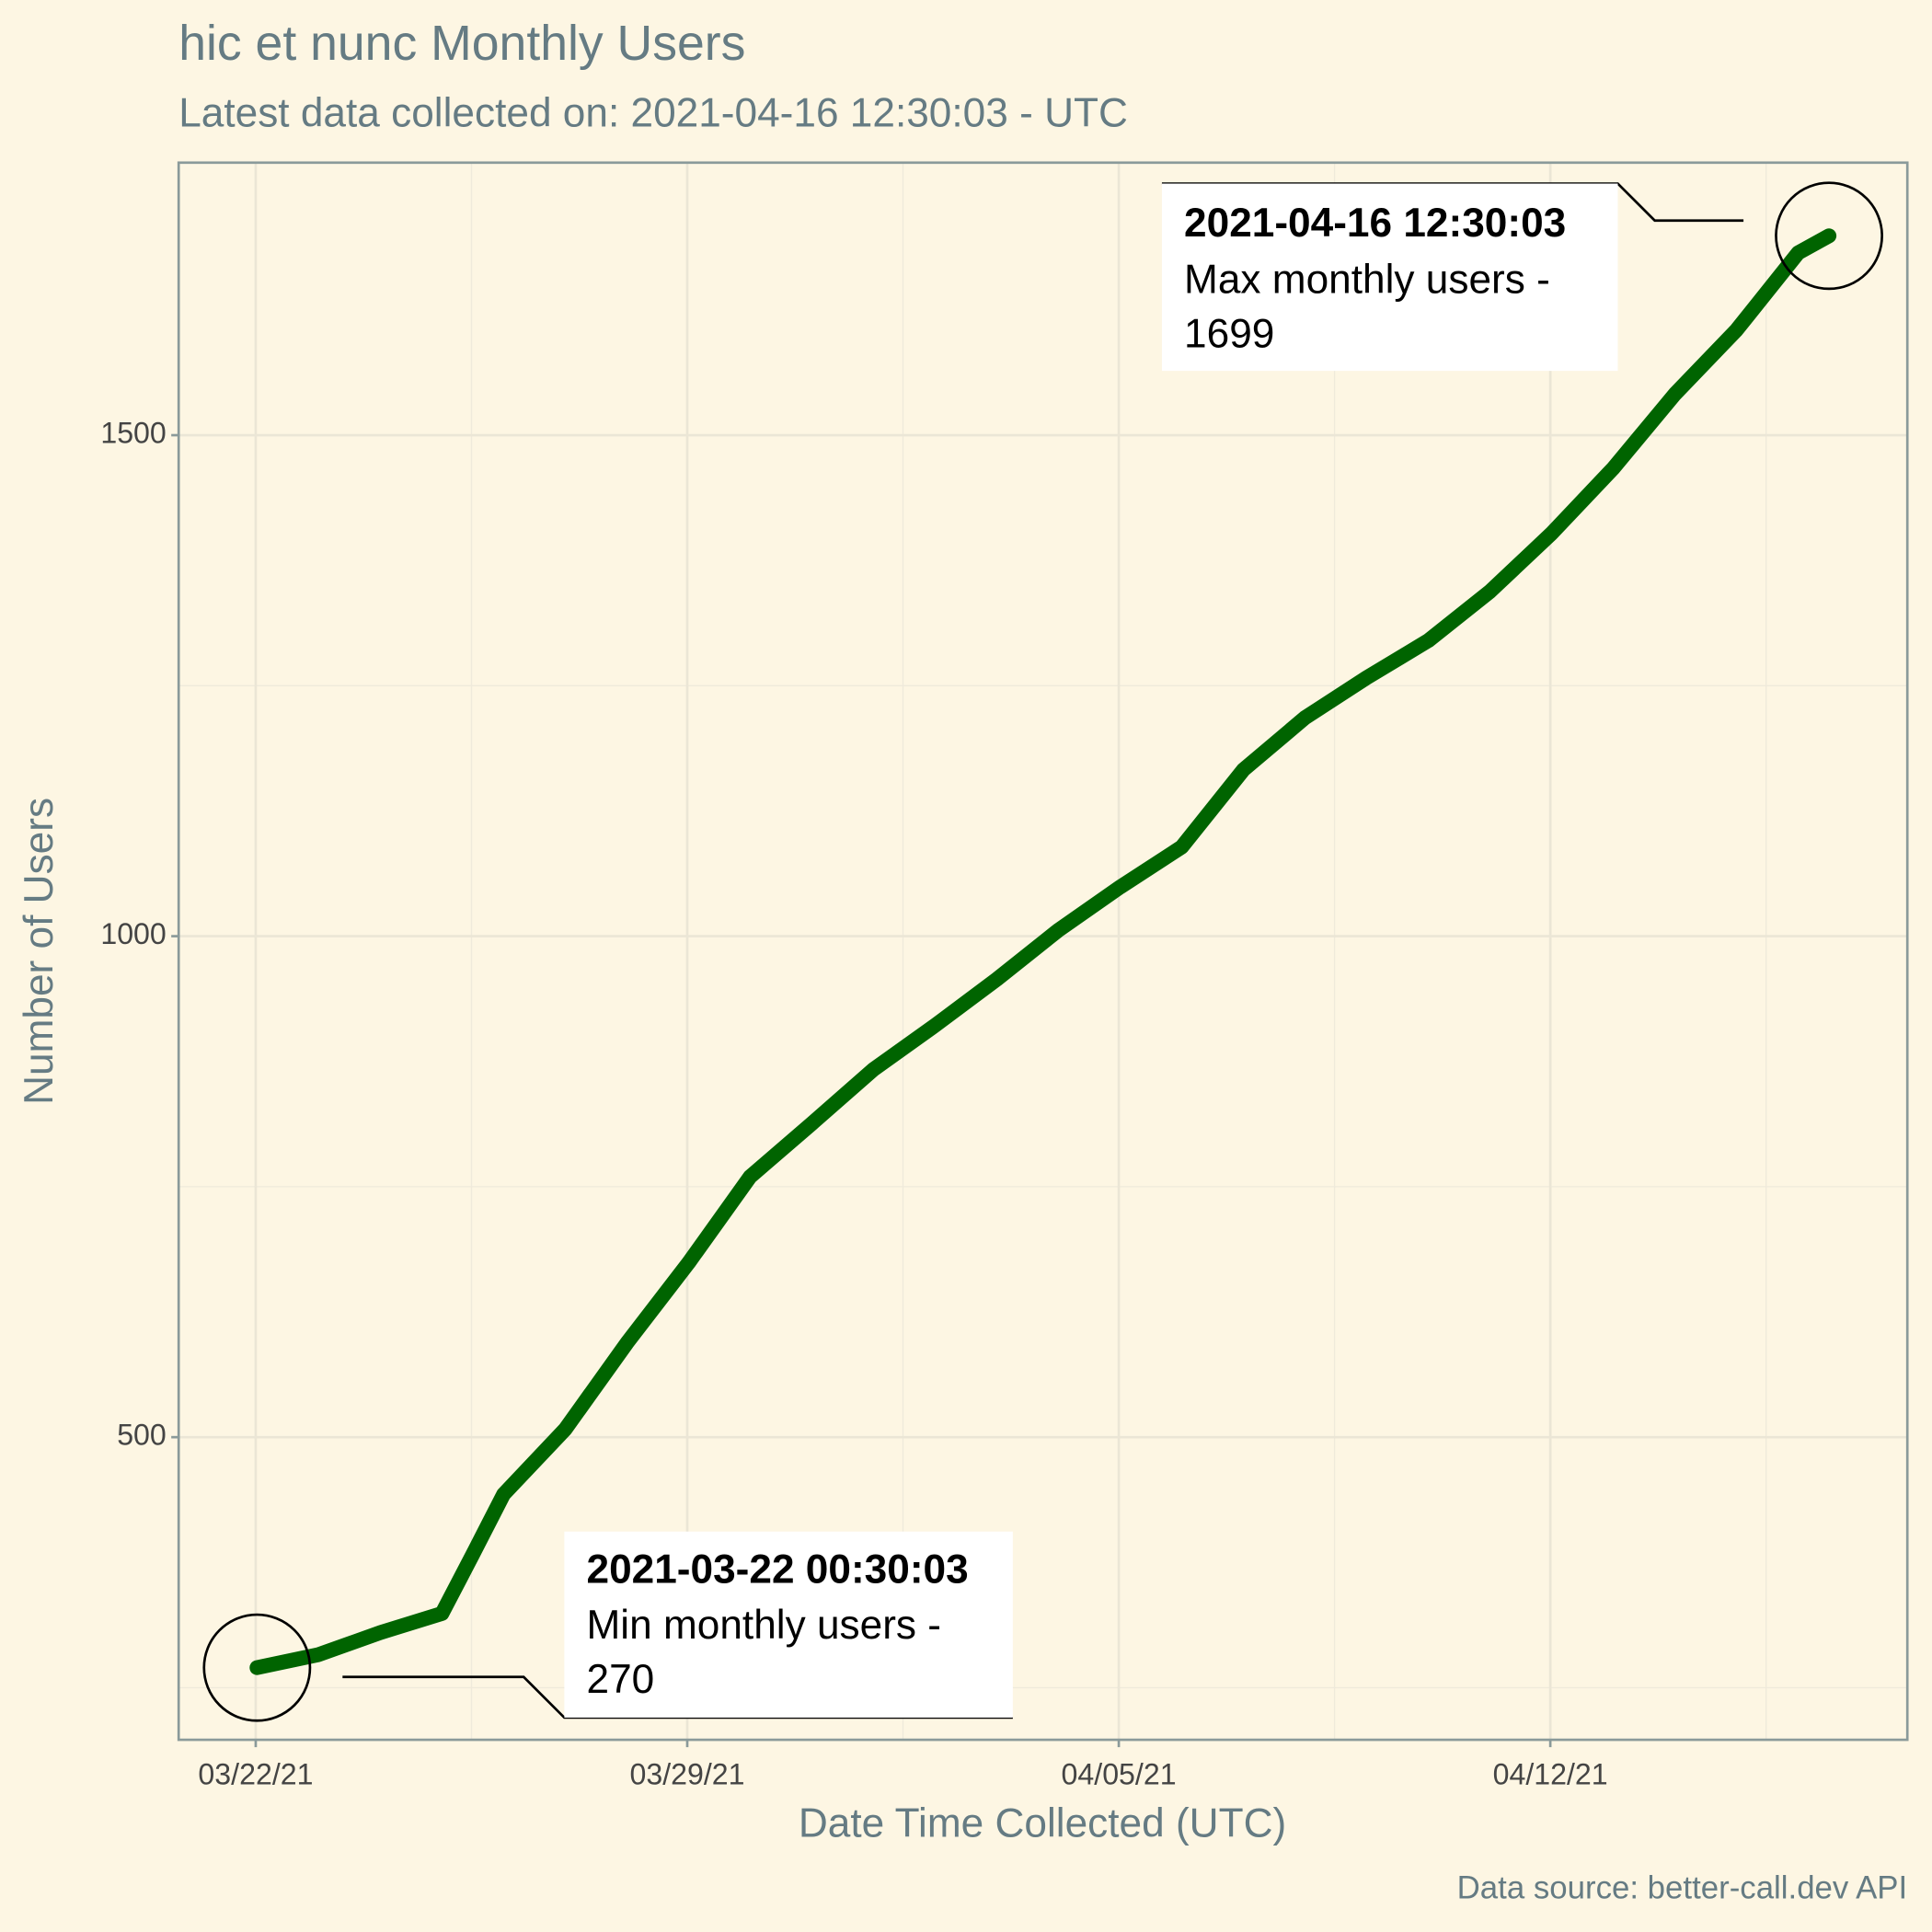 Image resolution: width=1932 pixels, height=1932 pixels. What do you see at coordinates (764, 1625) in the screenshot?
I see `annotation-text: Min monthly users -` at bounding box center [764, 1625].